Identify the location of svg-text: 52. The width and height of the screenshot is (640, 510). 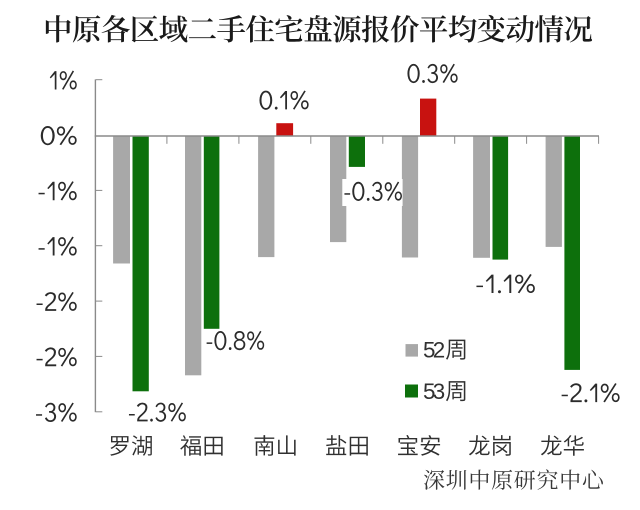
(434, 349).